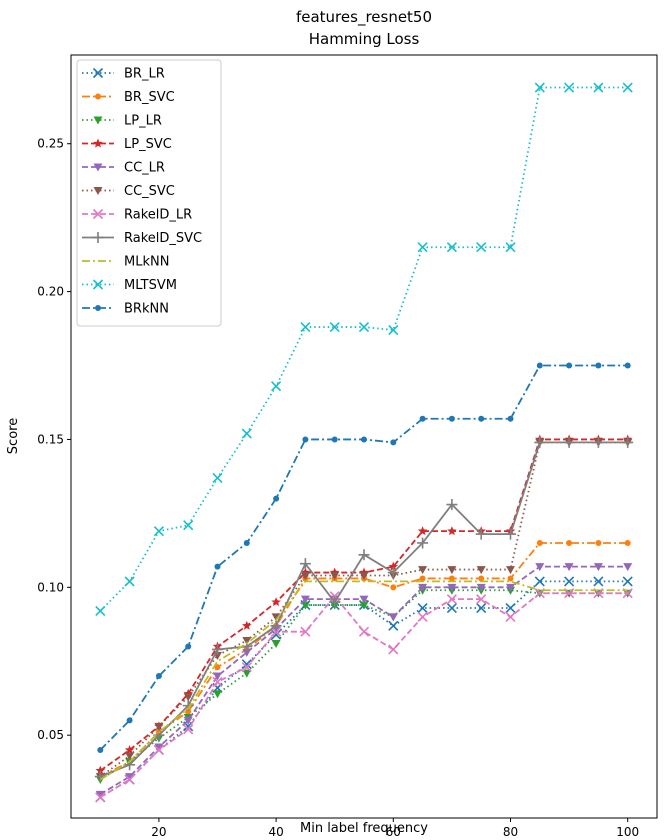 Image resolution: width=664 pixels, height=840 pixels. What do you see at coordinates (510, 832) in the screenshot?
I see `x-tick-label: 80` at bounding box center [510, 832].